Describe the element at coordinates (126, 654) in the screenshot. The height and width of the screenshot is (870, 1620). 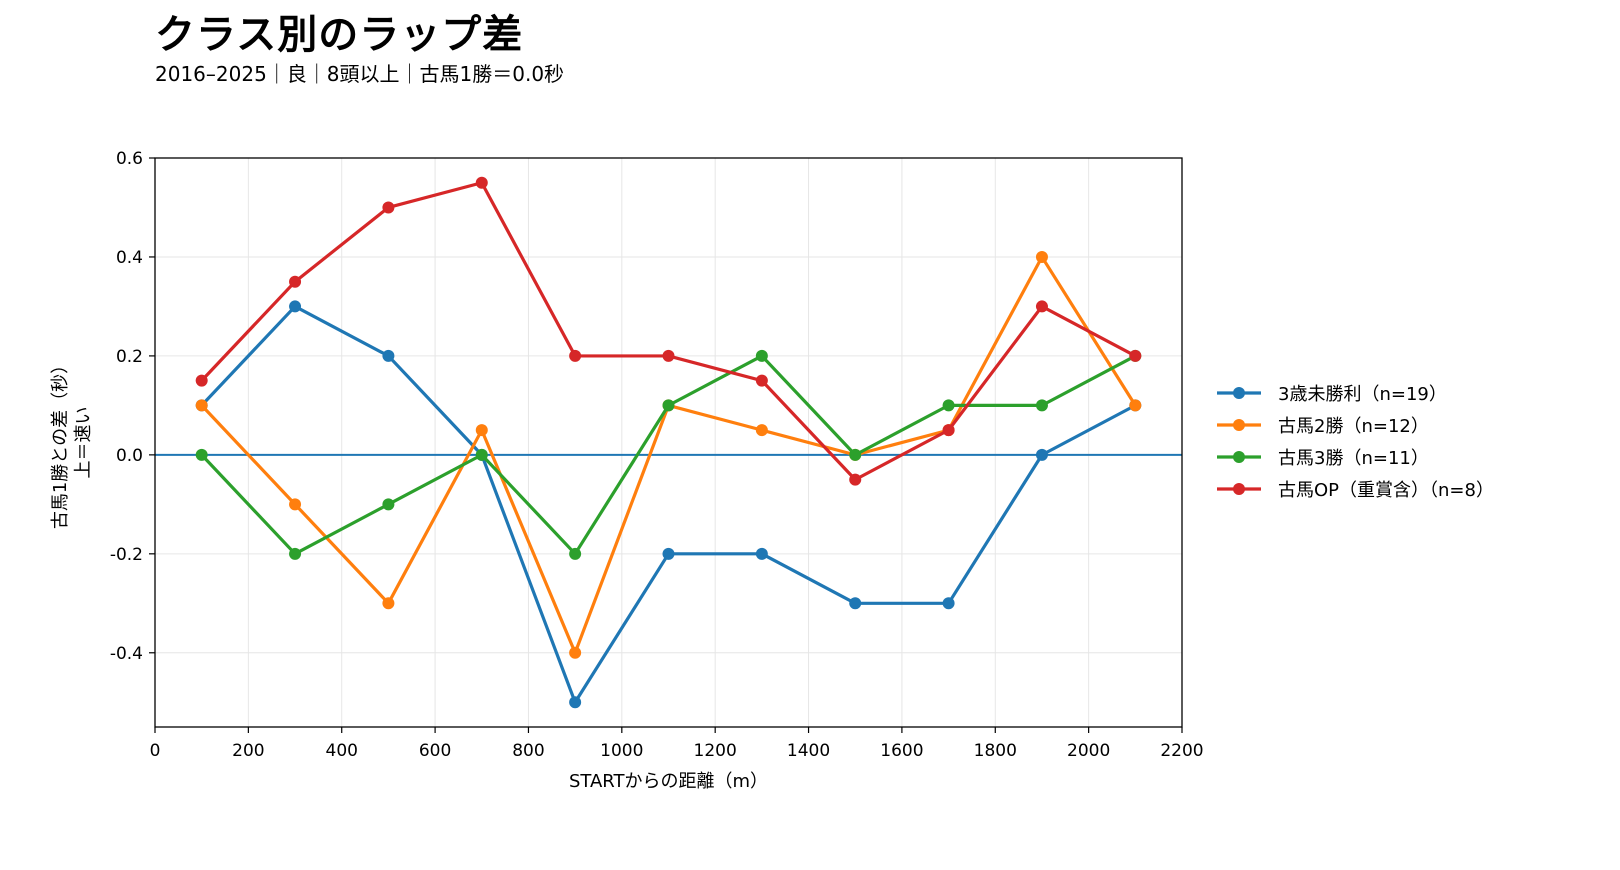
I see `y-tick-label: -0.4` at that location.